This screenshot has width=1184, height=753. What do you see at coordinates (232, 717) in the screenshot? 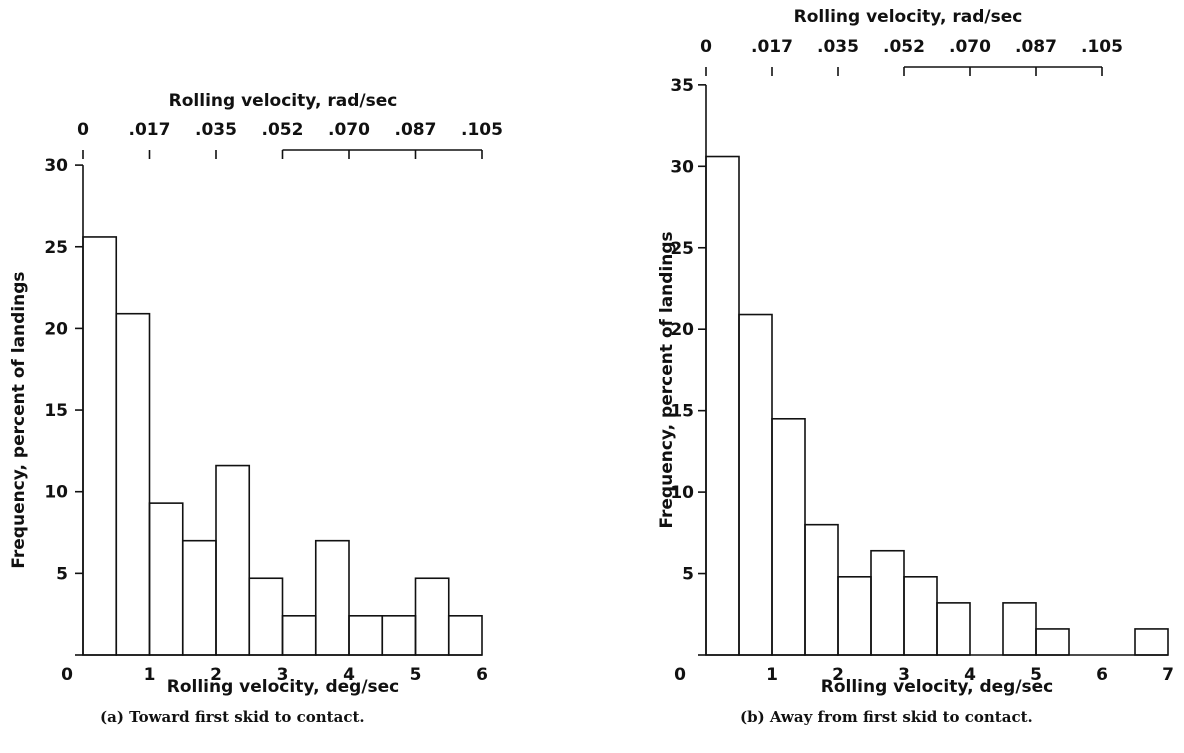
I see `panel-caption: (a) Toward first skid to contact.` at bounding box center [232, 717].